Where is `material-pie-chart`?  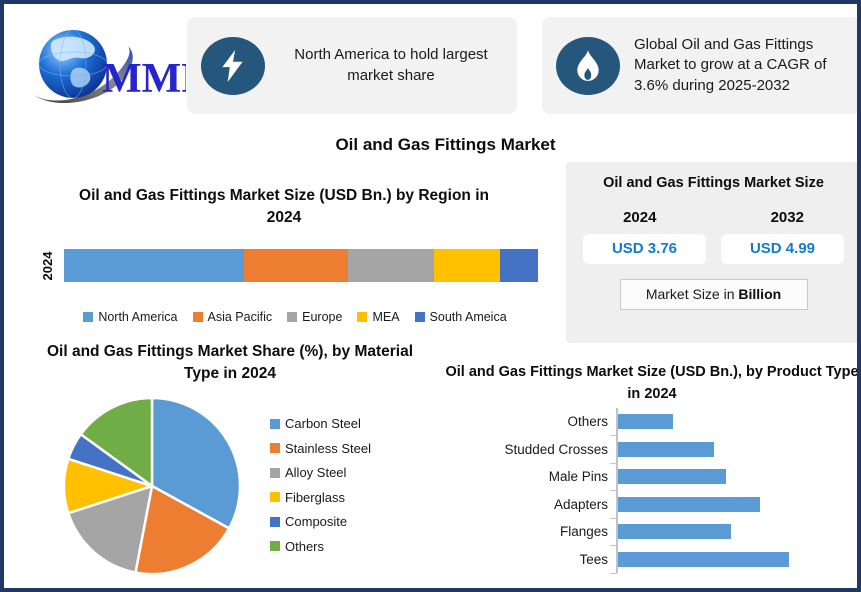
material-pie-chart is located at coordinates (152, 486).